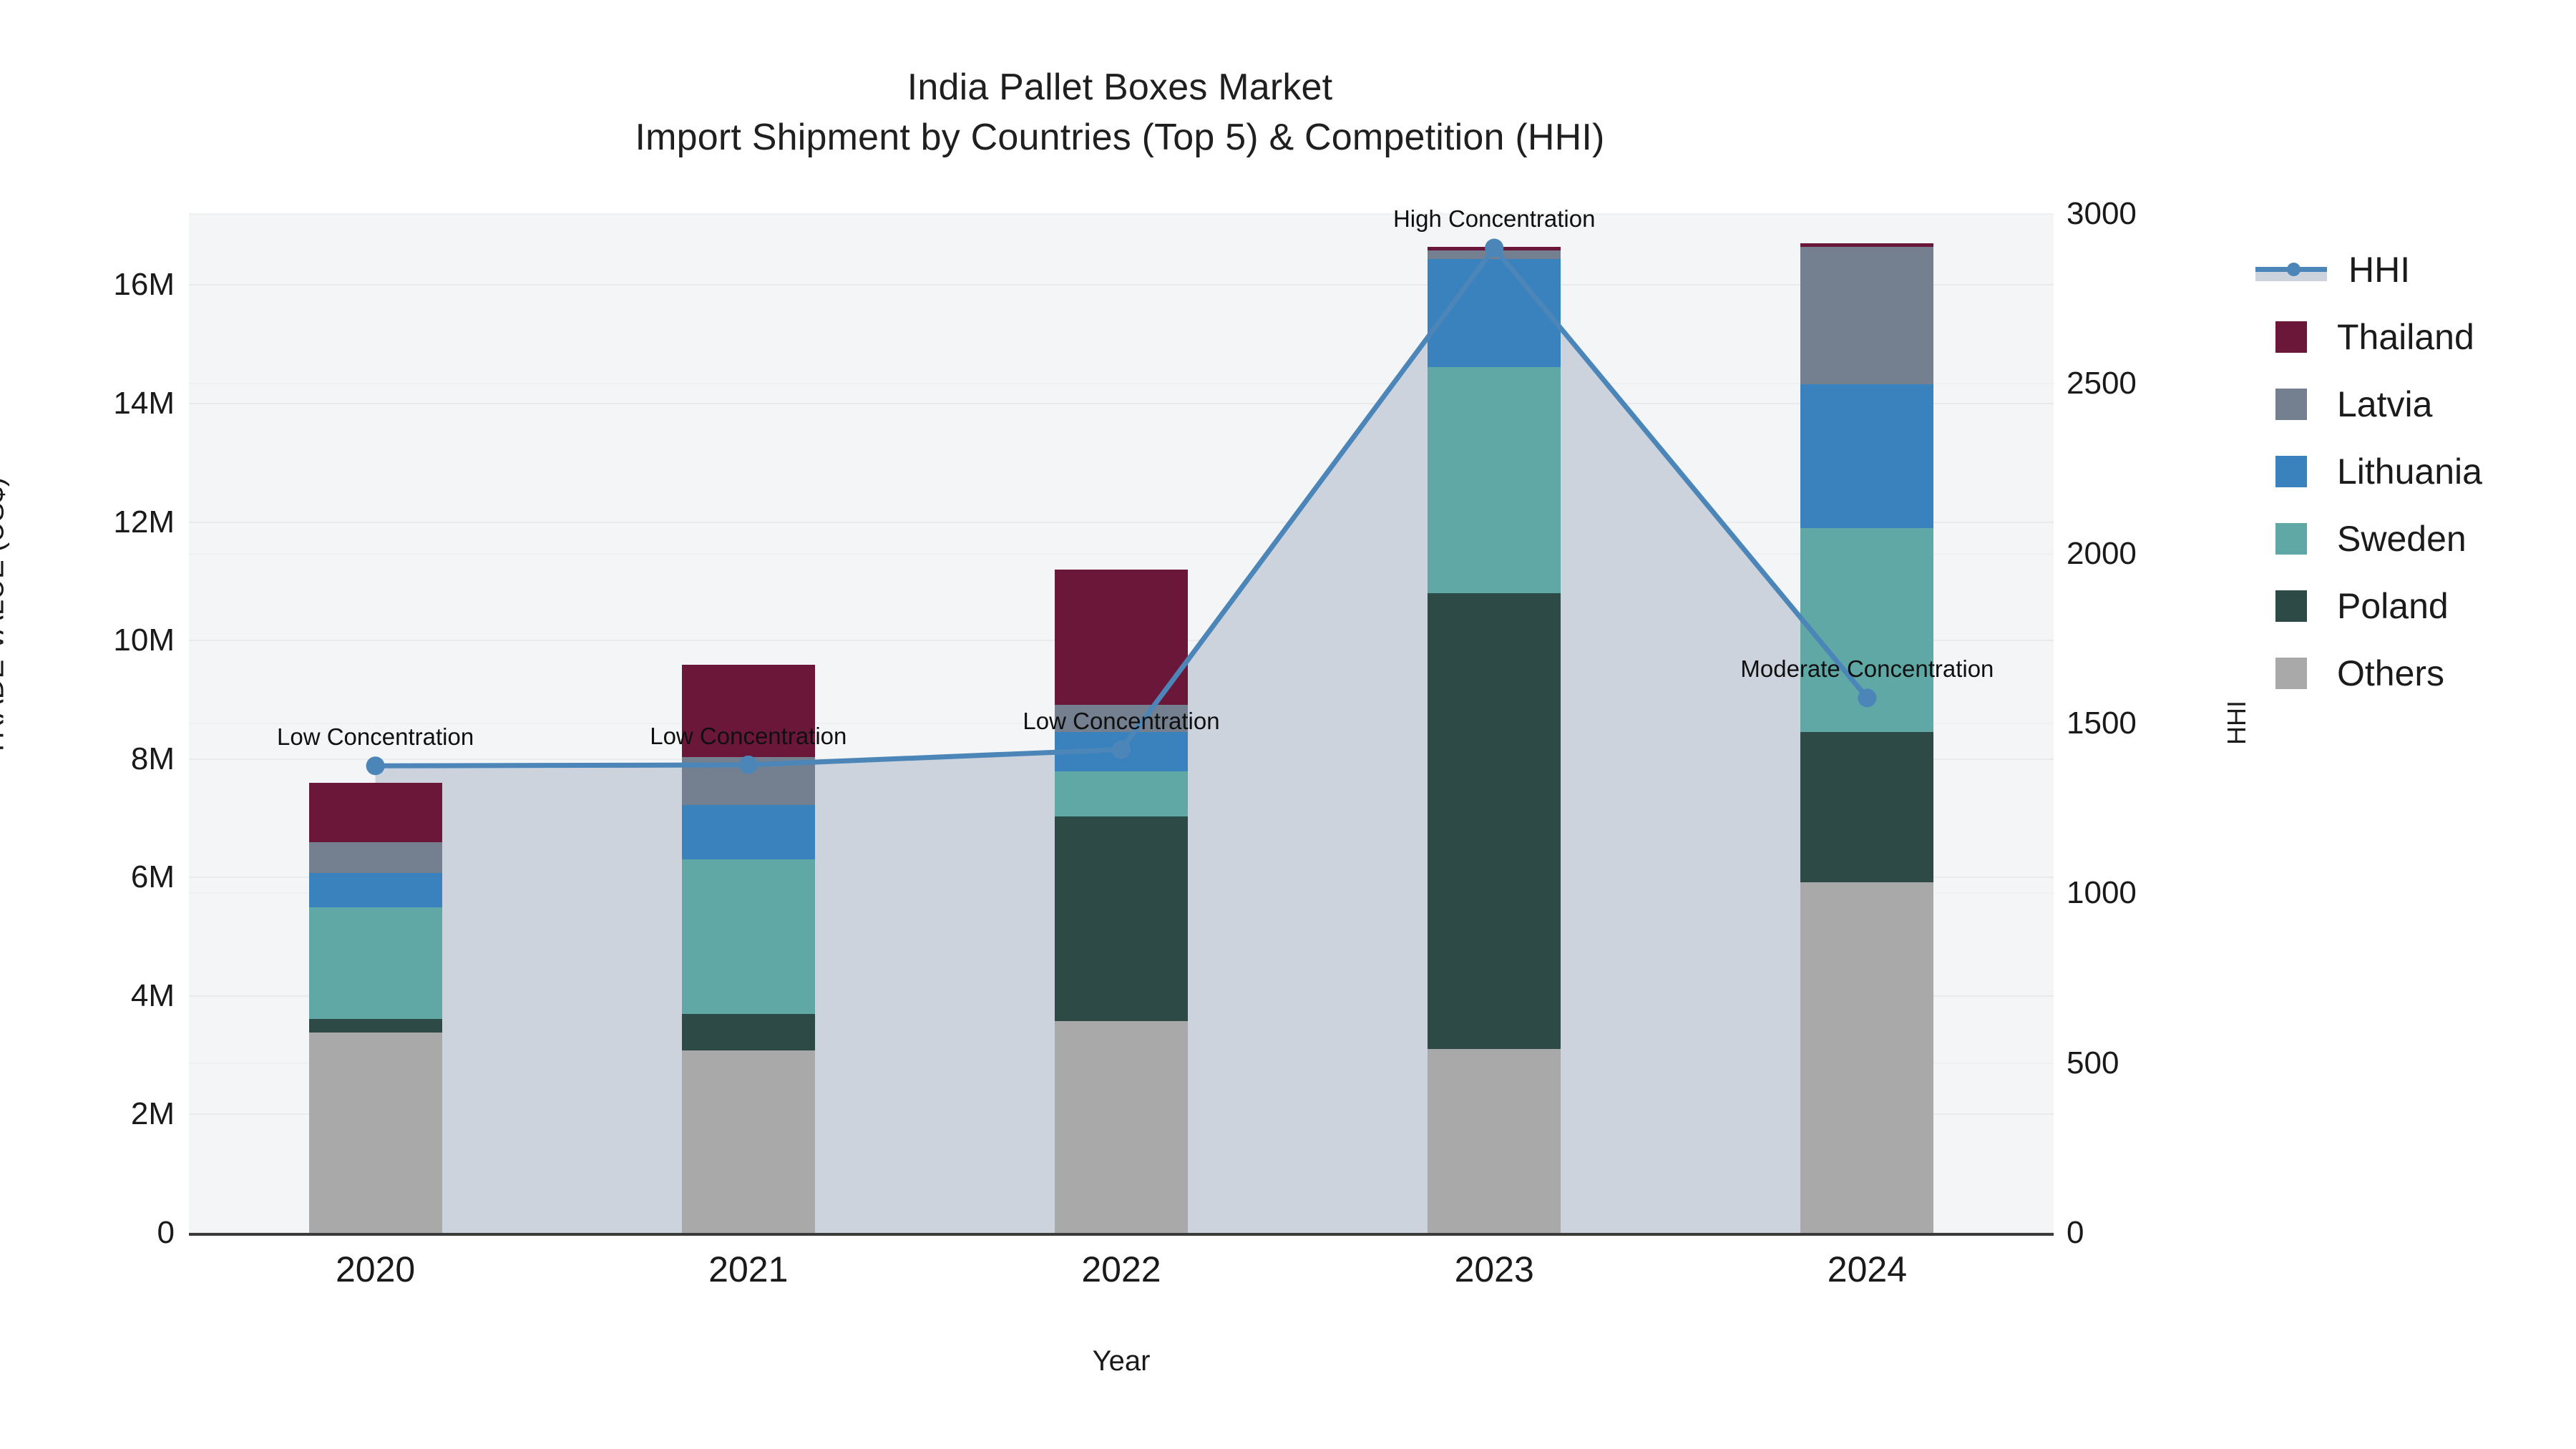 The width and height of the screenshot is (2576, 1449). What do you see at coordinates (2102, 893) in the screenshot?
I see `y-tick-right-1000: 1000` at bounding box center [2102, 893].